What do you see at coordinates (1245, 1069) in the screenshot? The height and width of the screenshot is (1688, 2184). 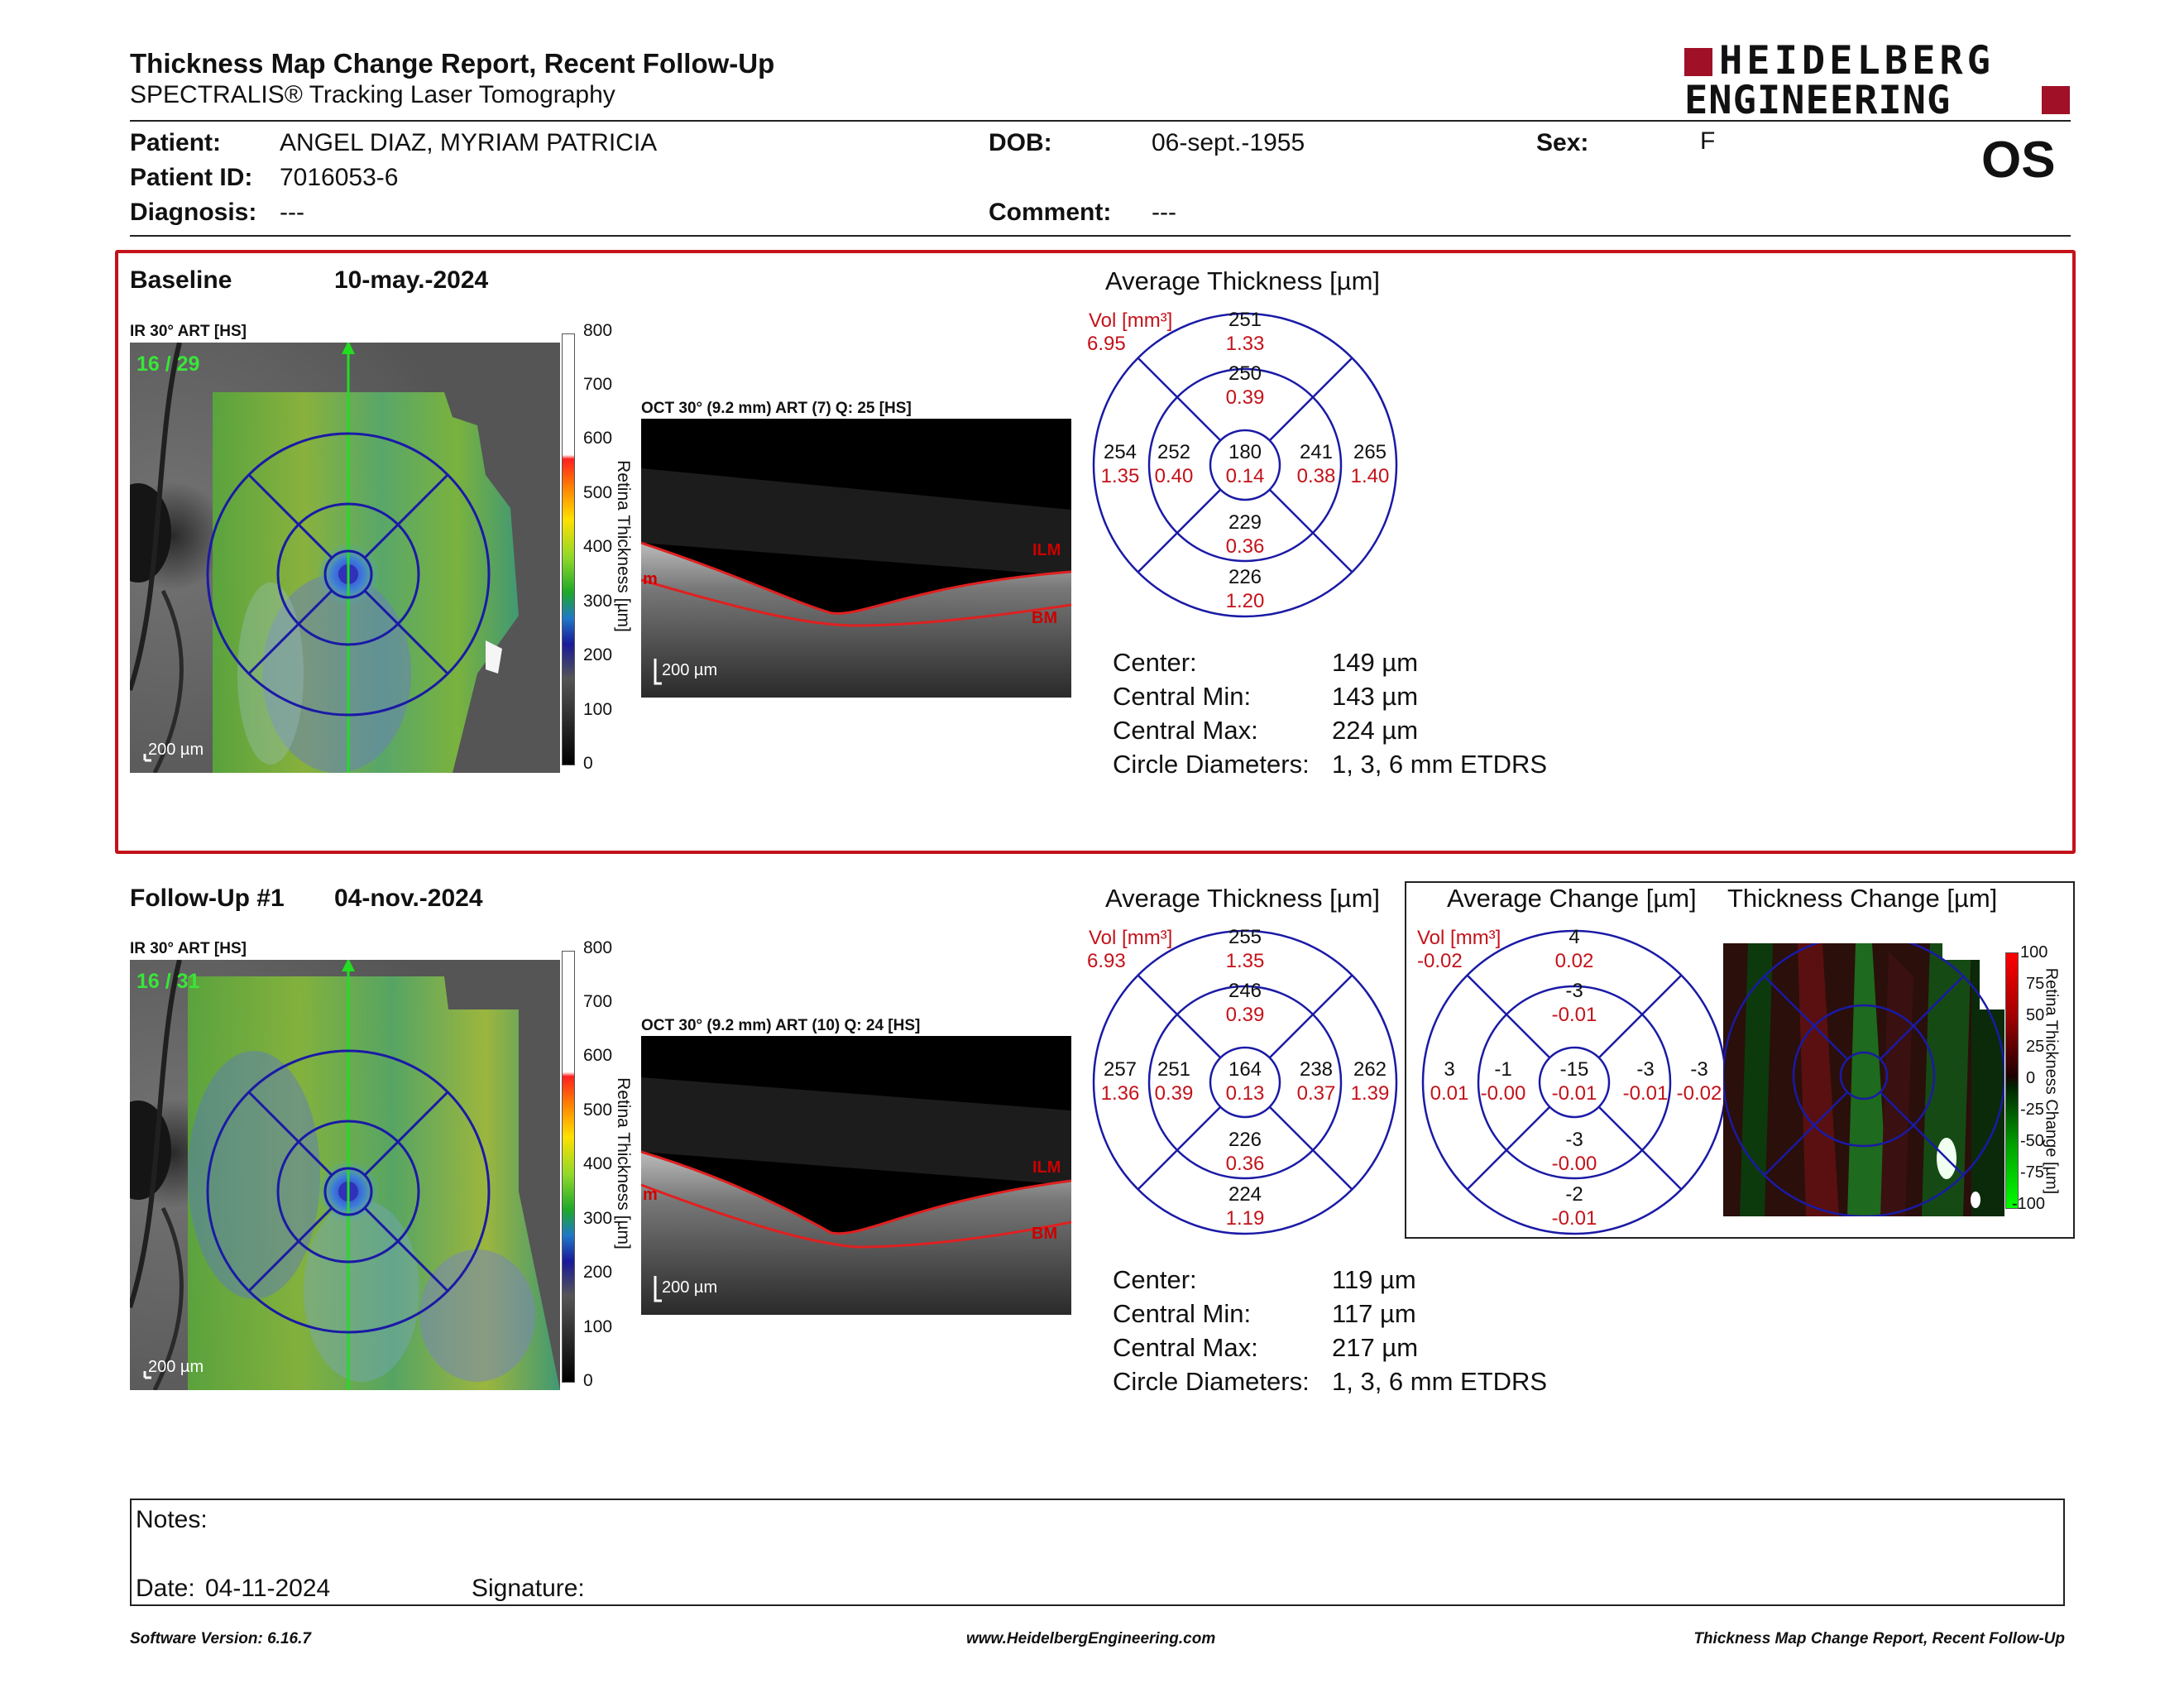 I see `sector-thickness: 164` at bounding box center [1245, 1069].